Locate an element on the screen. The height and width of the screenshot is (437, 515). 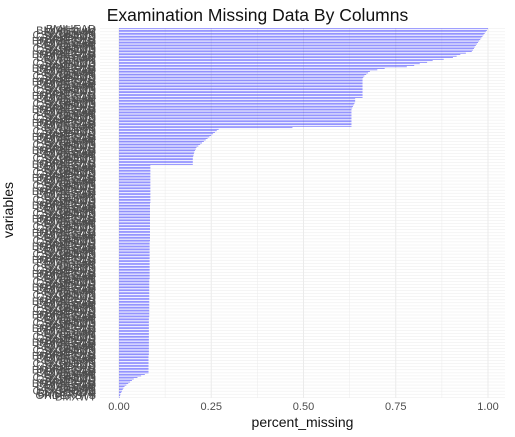
y-axis-label: variables is located at coordinates (8, 210).